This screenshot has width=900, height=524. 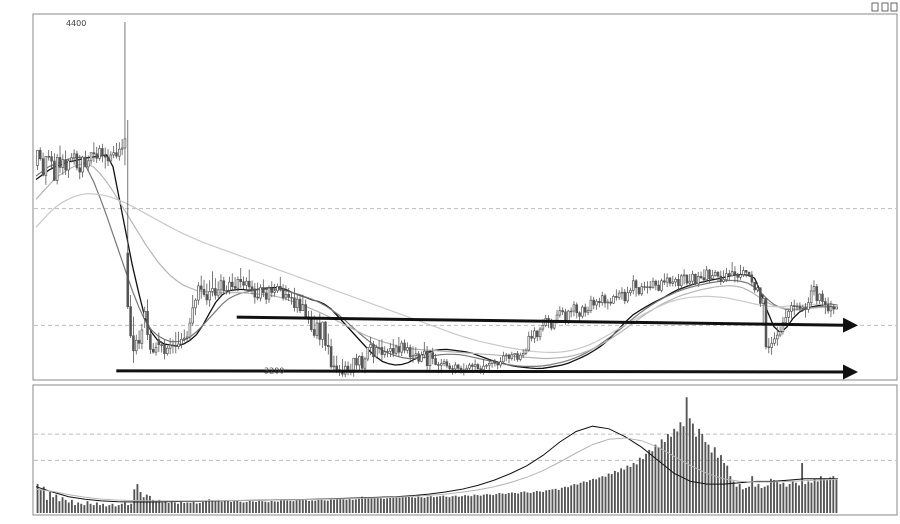 I want to click on toolbar-icons, so click(x=884, y=7).